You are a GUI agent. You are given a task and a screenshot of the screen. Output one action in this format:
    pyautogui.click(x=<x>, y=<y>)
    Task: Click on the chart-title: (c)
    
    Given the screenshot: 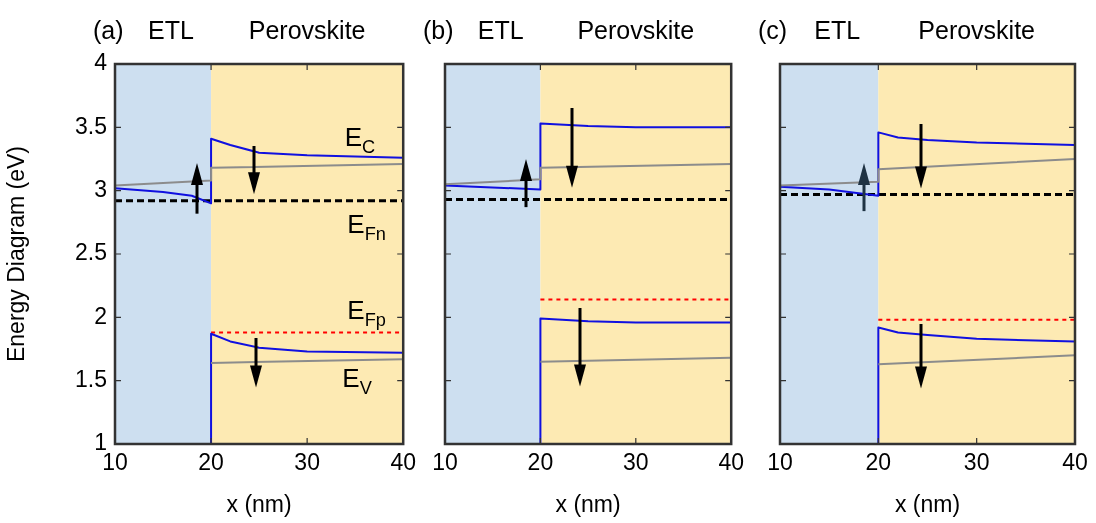 What is the action you would take?
    pyautogui.click(x=773, y=29)
    